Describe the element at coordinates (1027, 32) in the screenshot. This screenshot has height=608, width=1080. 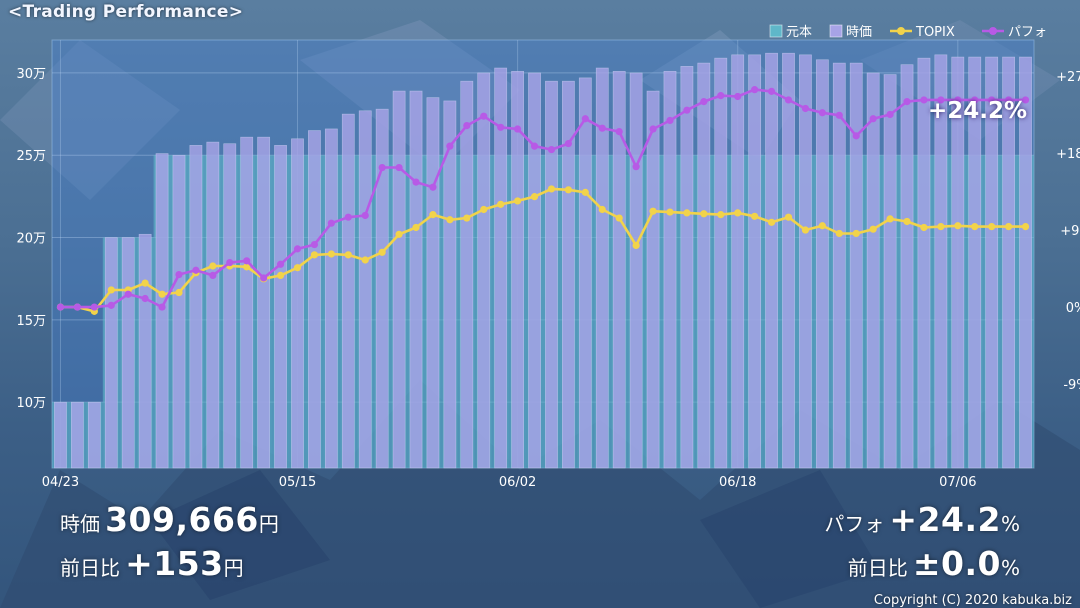
I see `legend-label: パフォ` at that location.